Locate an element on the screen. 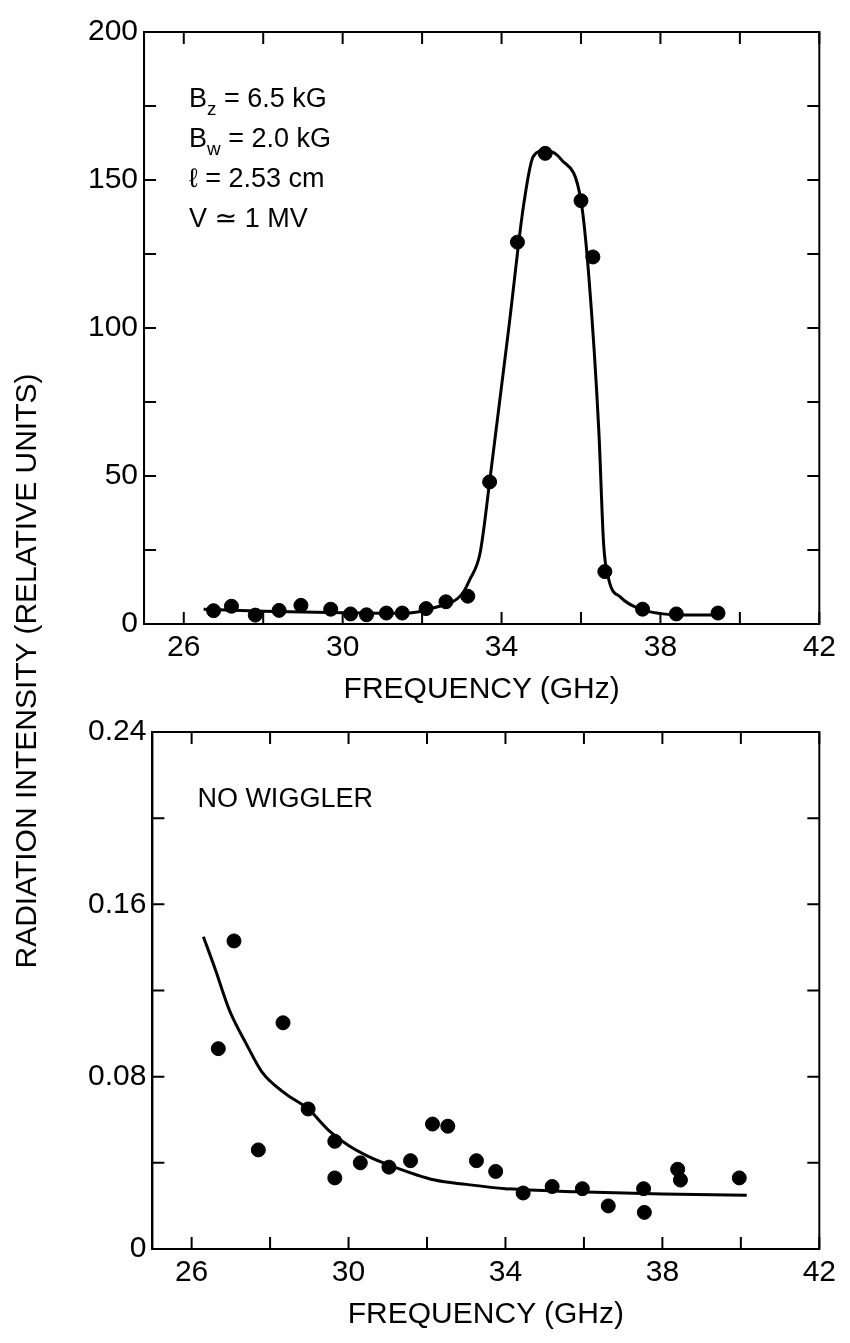 This screenshot has width=850, height=1343. y-tick-label: 0.24 is located at coordinates (117, 730).